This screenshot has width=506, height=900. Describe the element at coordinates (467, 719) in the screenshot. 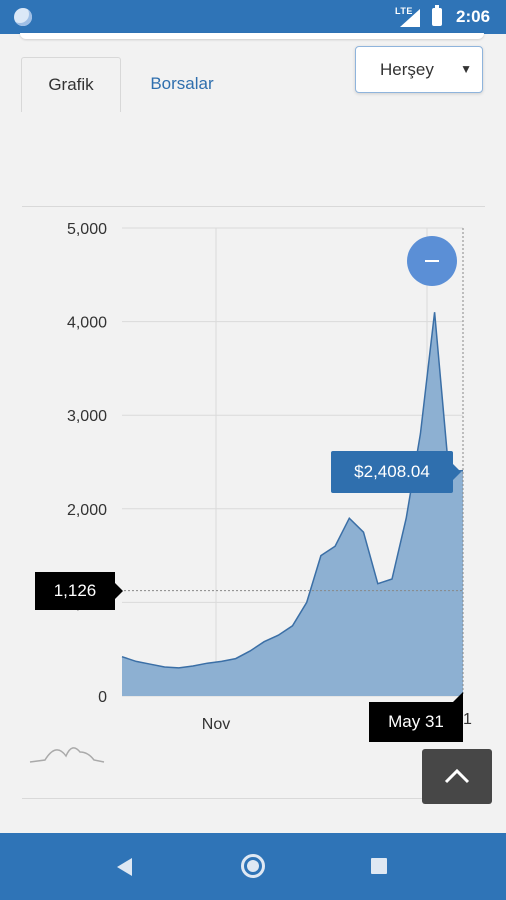

I see `x-tick-label: 1` at that location.